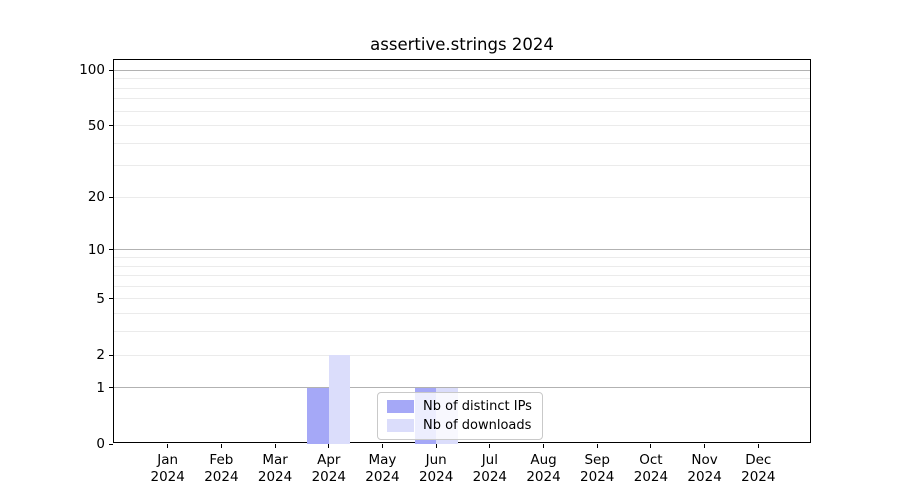  What do you see at coordinates (100, 444) in the screenshot?
I see `y-tick-label: 0` at bounding box center [100, 444].